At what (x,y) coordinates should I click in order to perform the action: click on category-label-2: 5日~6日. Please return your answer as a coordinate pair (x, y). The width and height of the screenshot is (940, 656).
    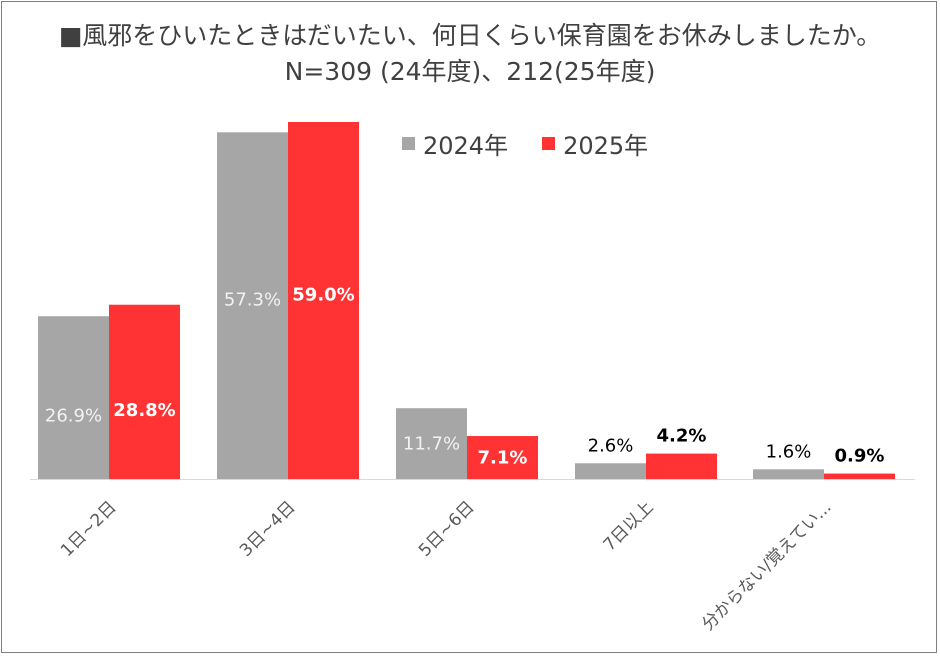
    Looking at the image, I should click on (447, 529).